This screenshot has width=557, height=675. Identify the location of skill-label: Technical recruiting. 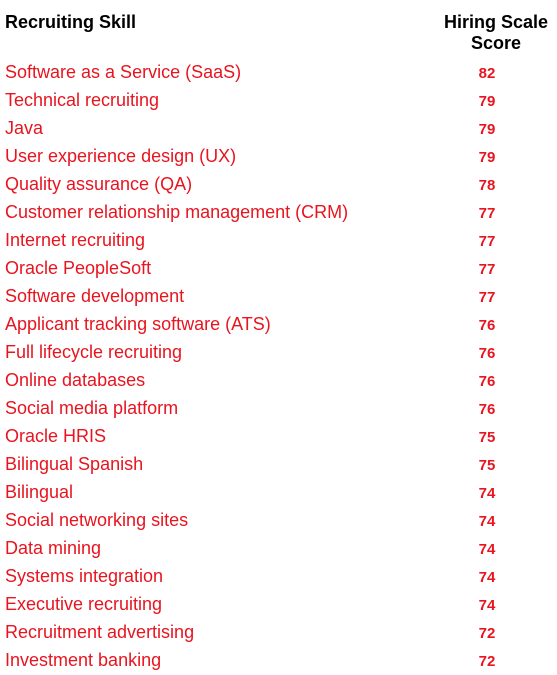
(82, 100).